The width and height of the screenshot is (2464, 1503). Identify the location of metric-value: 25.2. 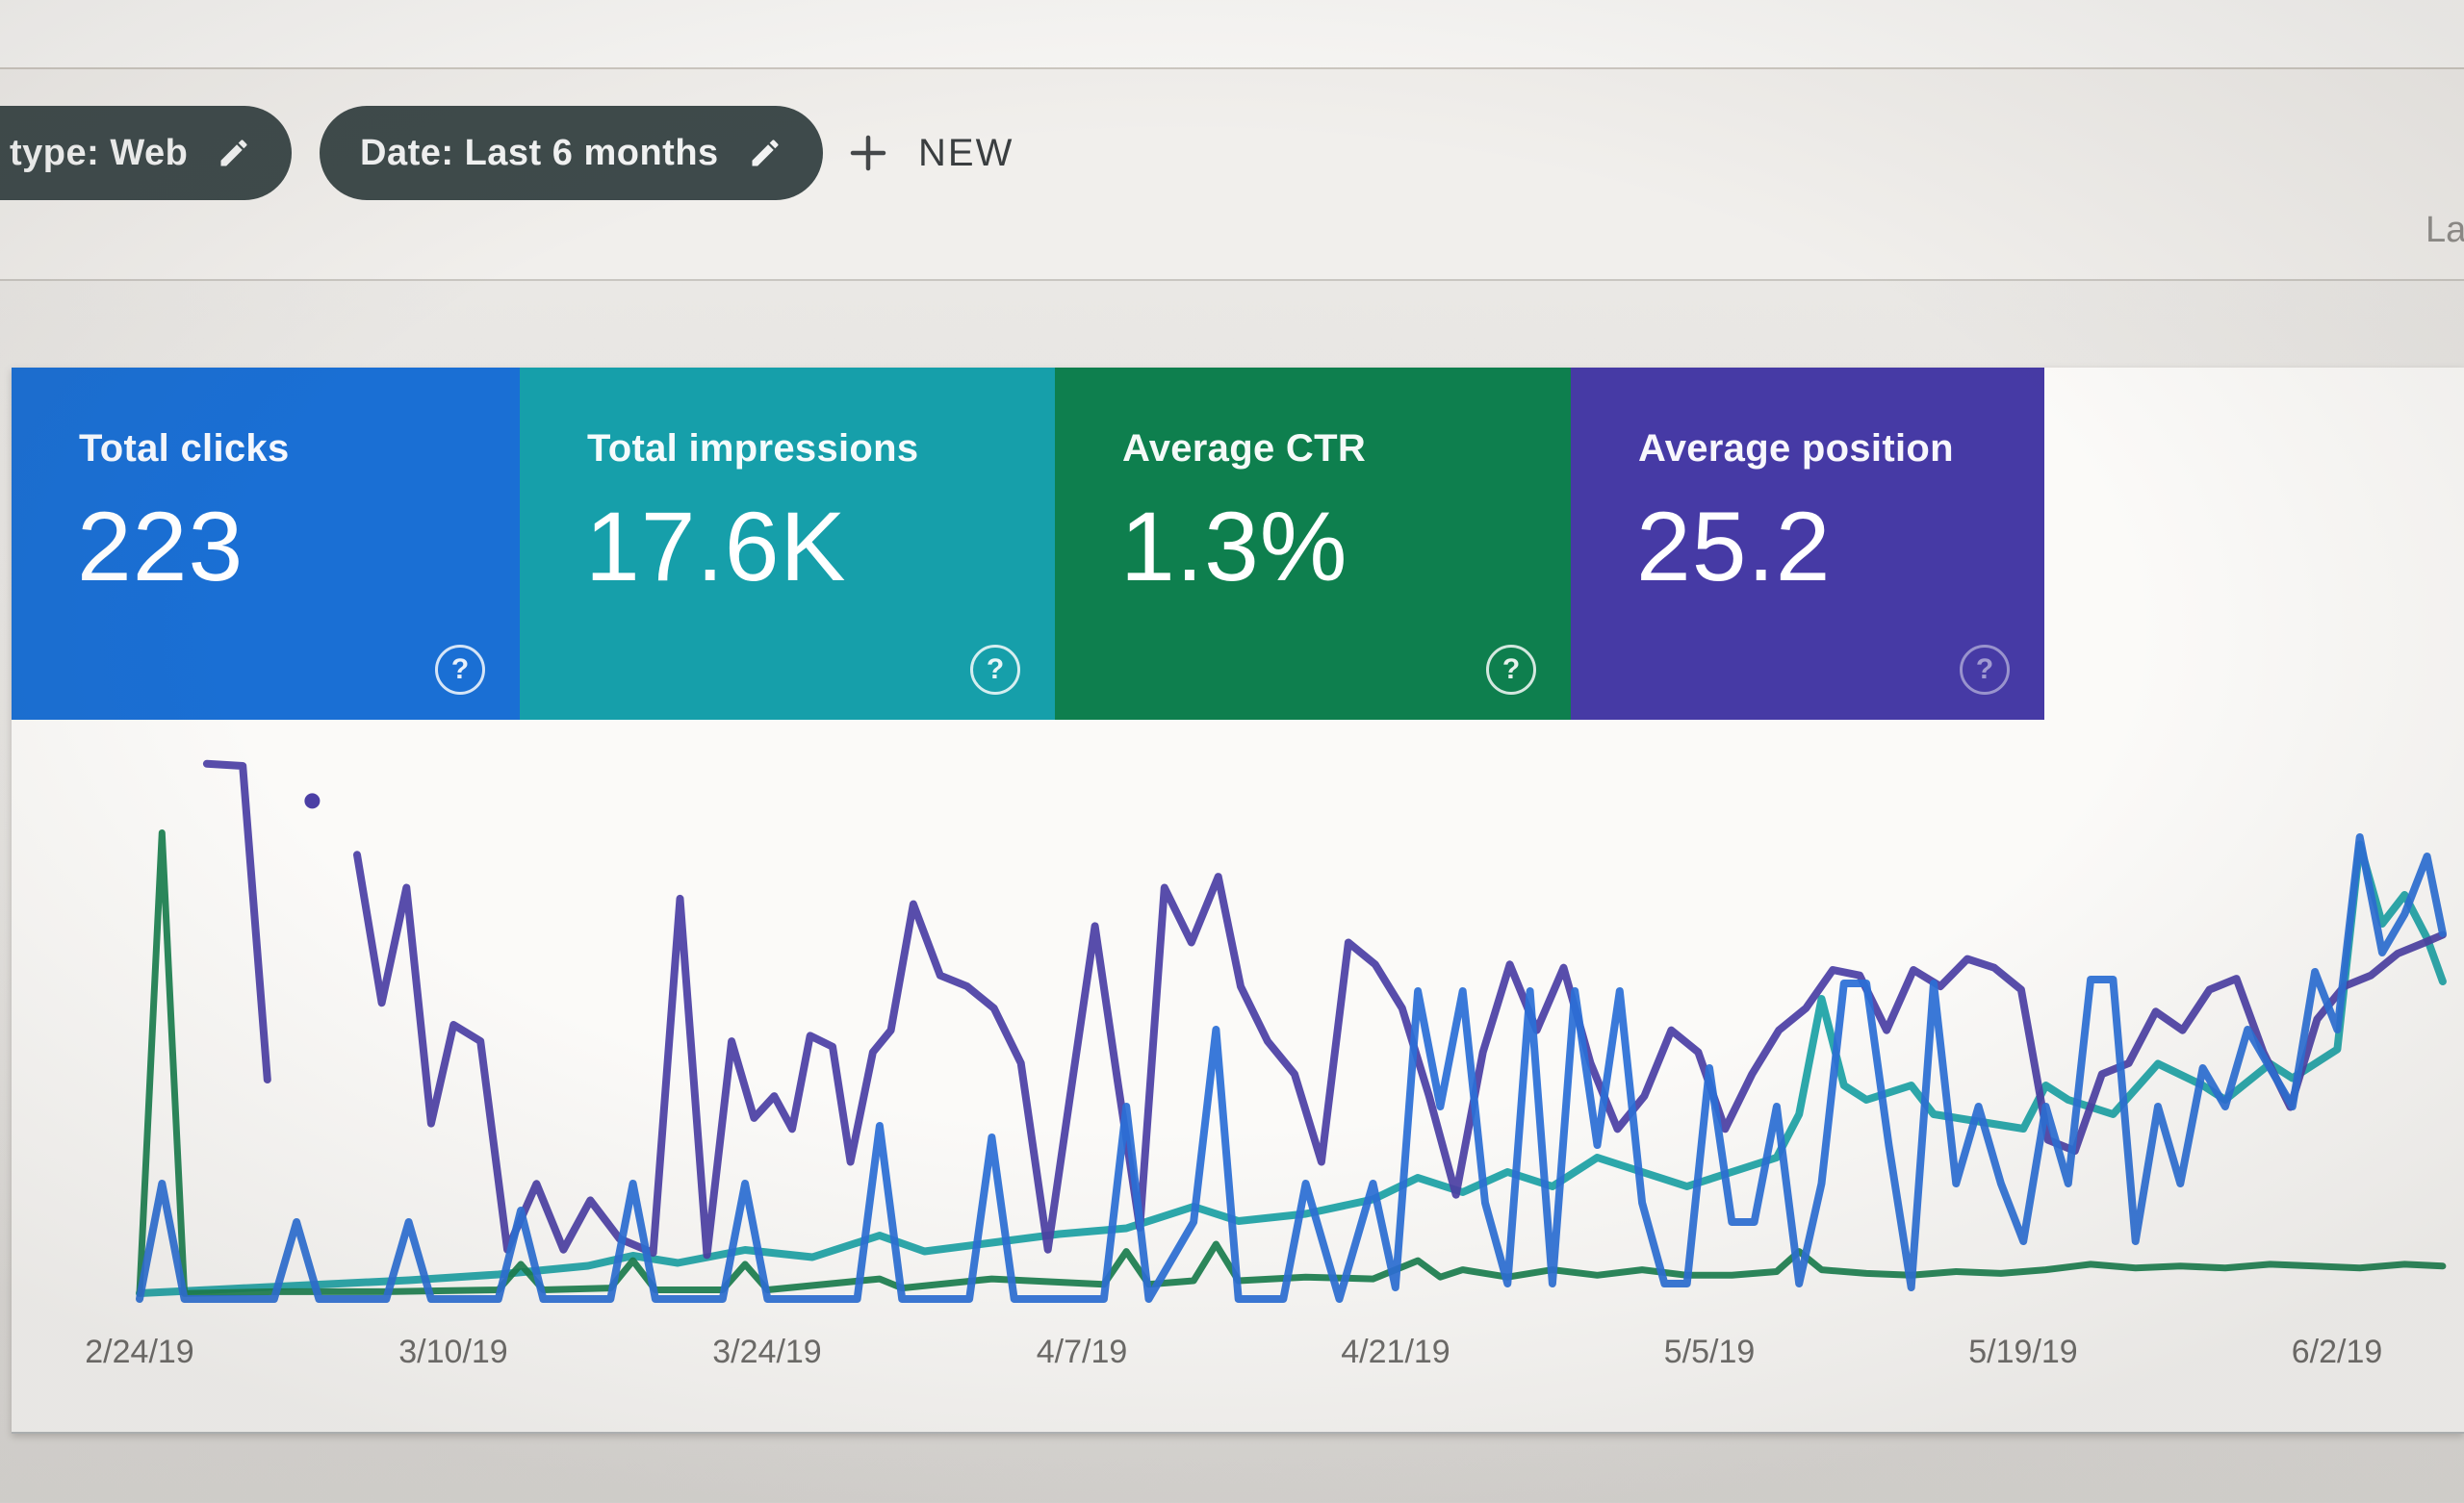
(1734, 546).